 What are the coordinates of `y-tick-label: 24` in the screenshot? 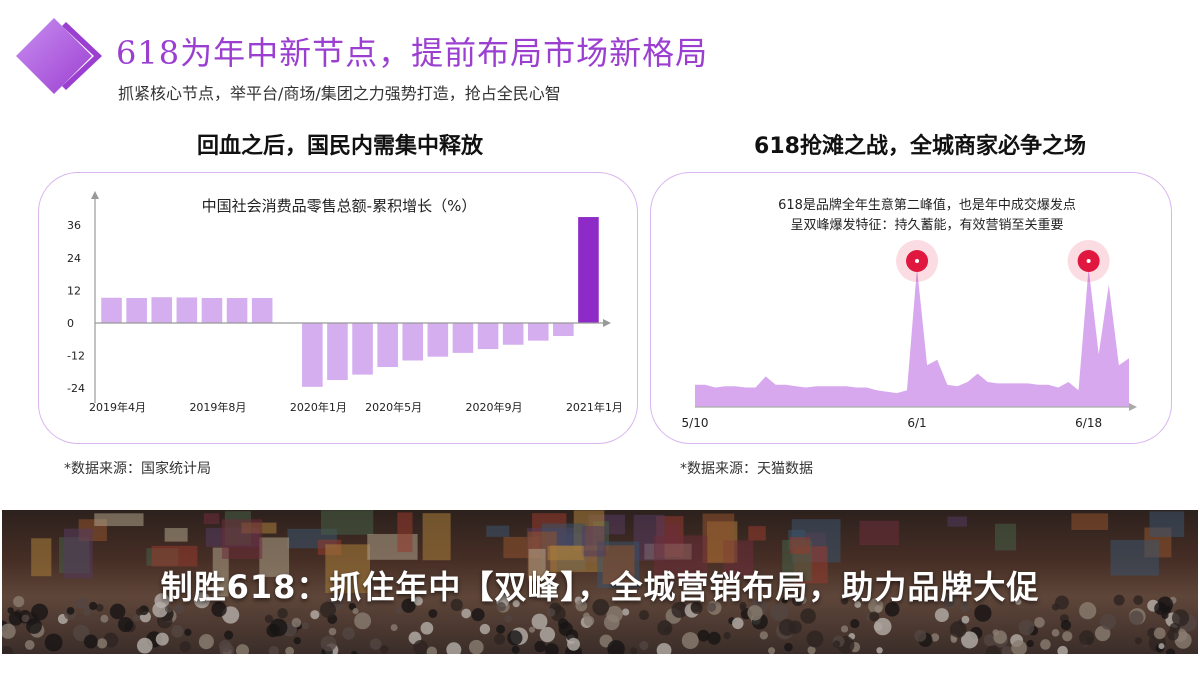 It's located at (74, 258).